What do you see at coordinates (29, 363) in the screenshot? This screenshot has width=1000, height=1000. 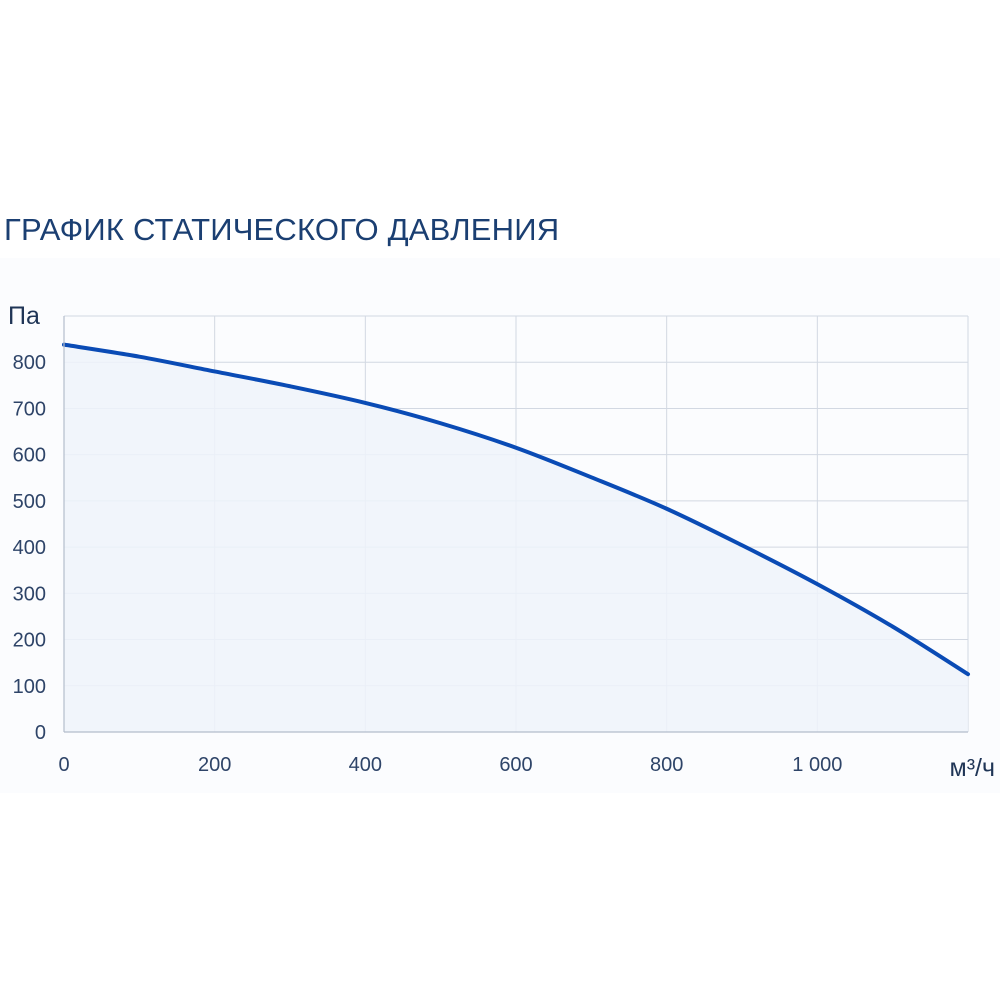 I see `y-tick-label: 800` at bounding box center [29, 363].